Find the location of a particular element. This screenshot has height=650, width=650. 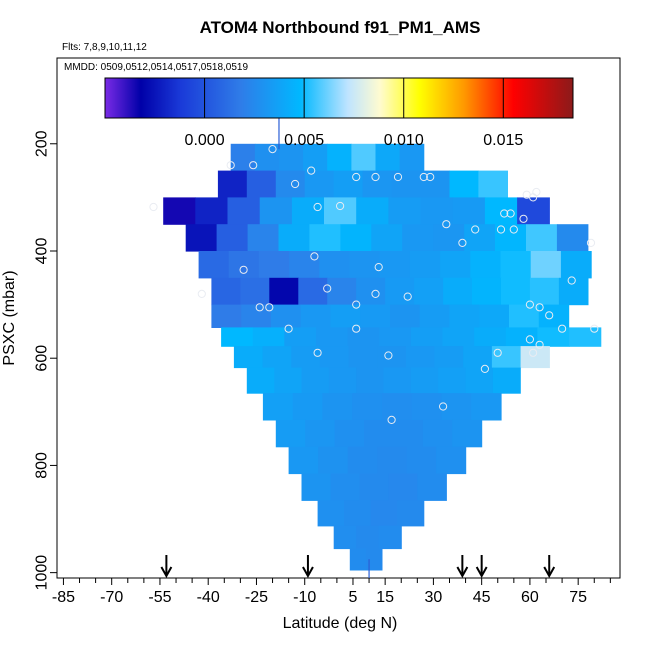

x-tick-label: -10 is located at coordinates (304, 597).